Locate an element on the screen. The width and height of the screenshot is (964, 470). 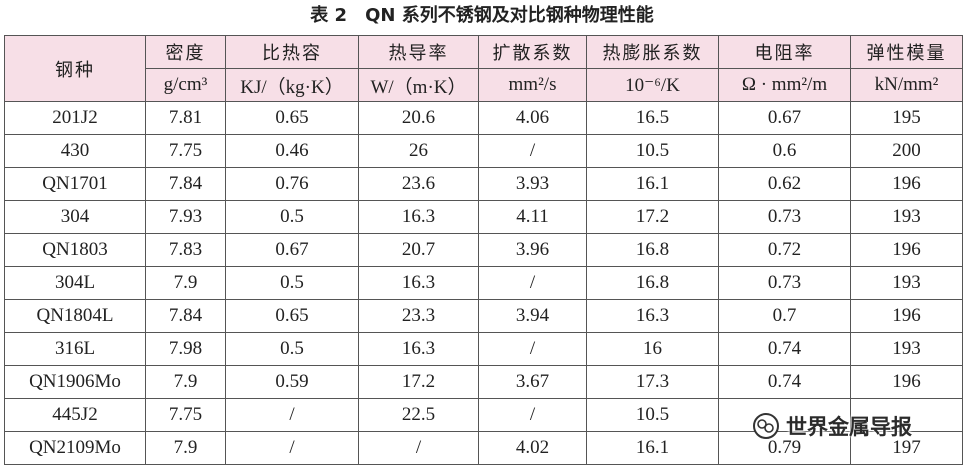
value-cell: 23.3 is located at coordinates (418, 316).